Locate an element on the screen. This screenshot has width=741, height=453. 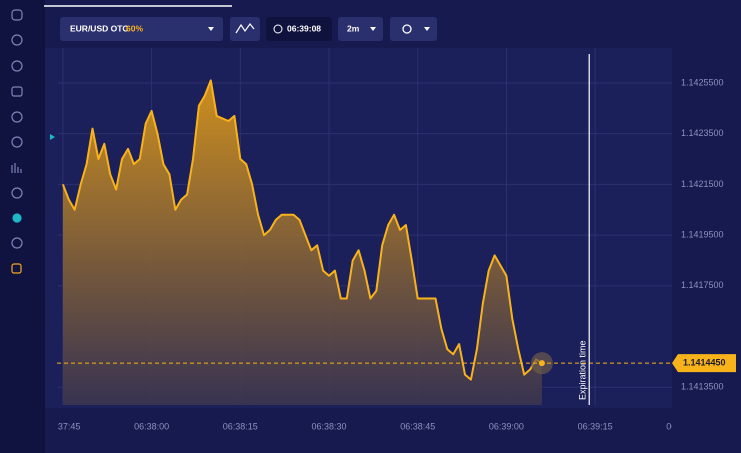
x-tick-label: 06:39:15 is located at coordinates (595, 426).